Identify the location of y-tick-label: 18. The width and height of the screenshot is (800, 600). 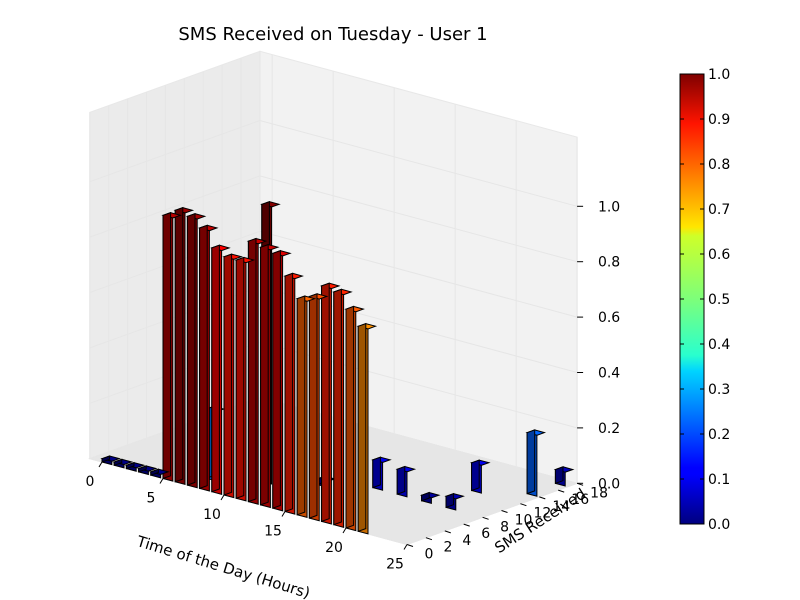
(599, 493).